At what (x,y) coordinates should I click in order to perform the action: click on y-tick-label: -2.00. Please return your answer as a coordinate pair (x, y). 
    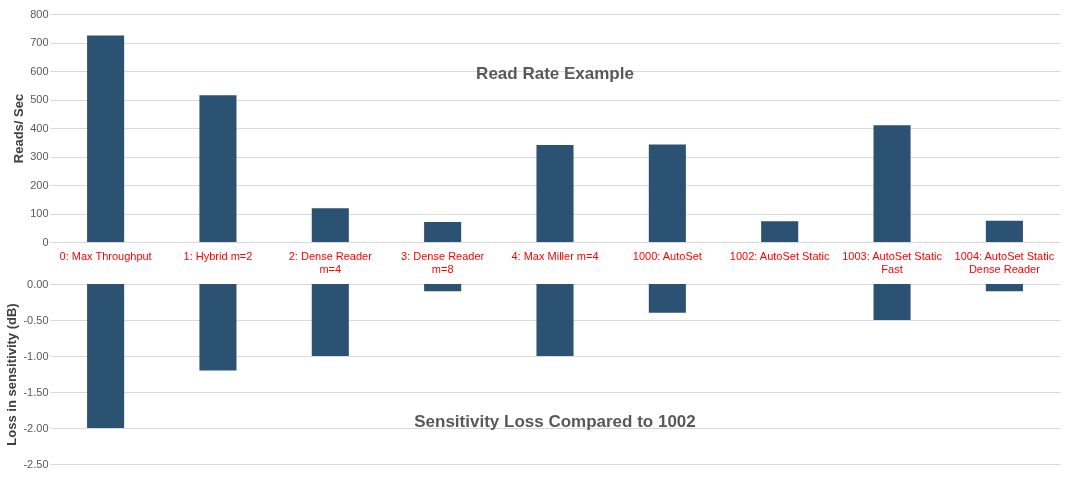
    Looking at the image, I should click on (36, 427).